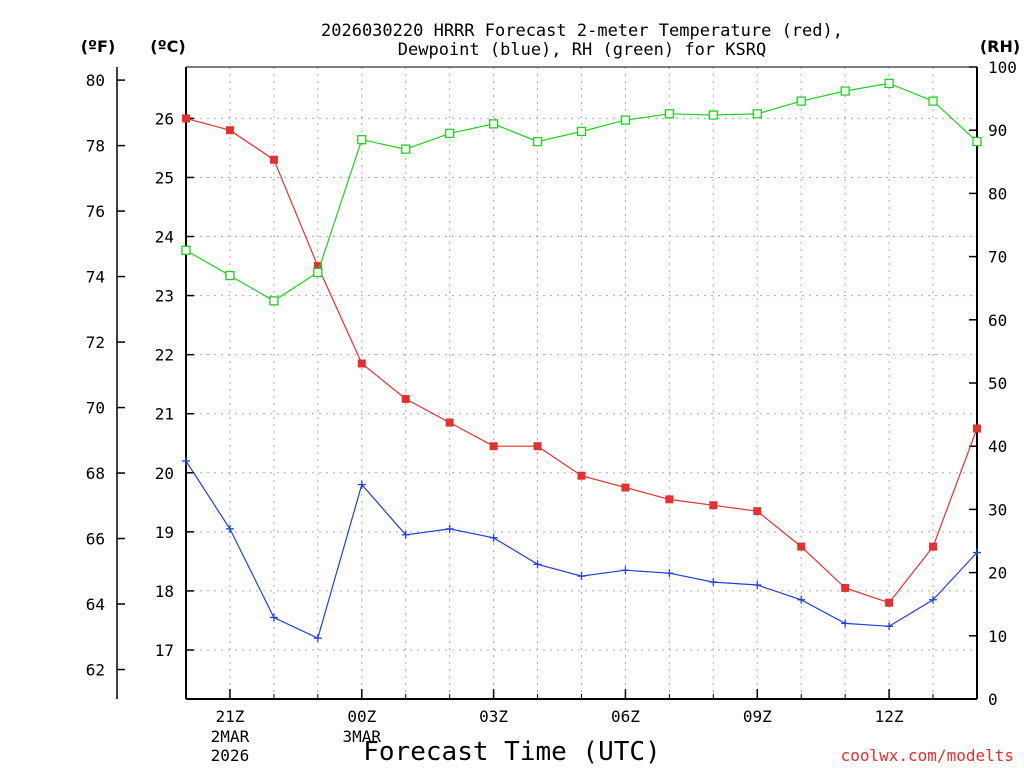 The image size is (1024, 768). What do you see at coordinates (997, 636) in the screenshot?
I see `rh-tick-label: 10` at bounding box center [997, 636].